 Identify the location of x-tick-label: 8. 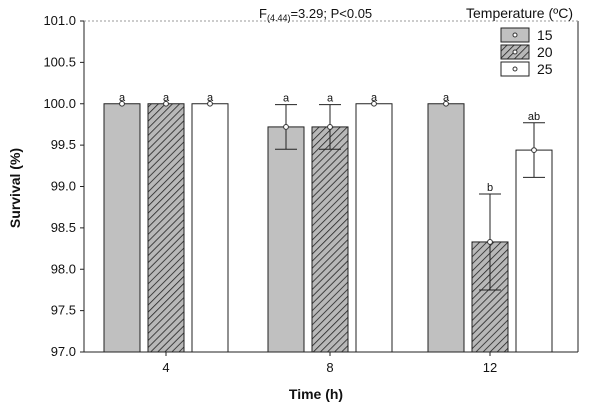
(329, 367).